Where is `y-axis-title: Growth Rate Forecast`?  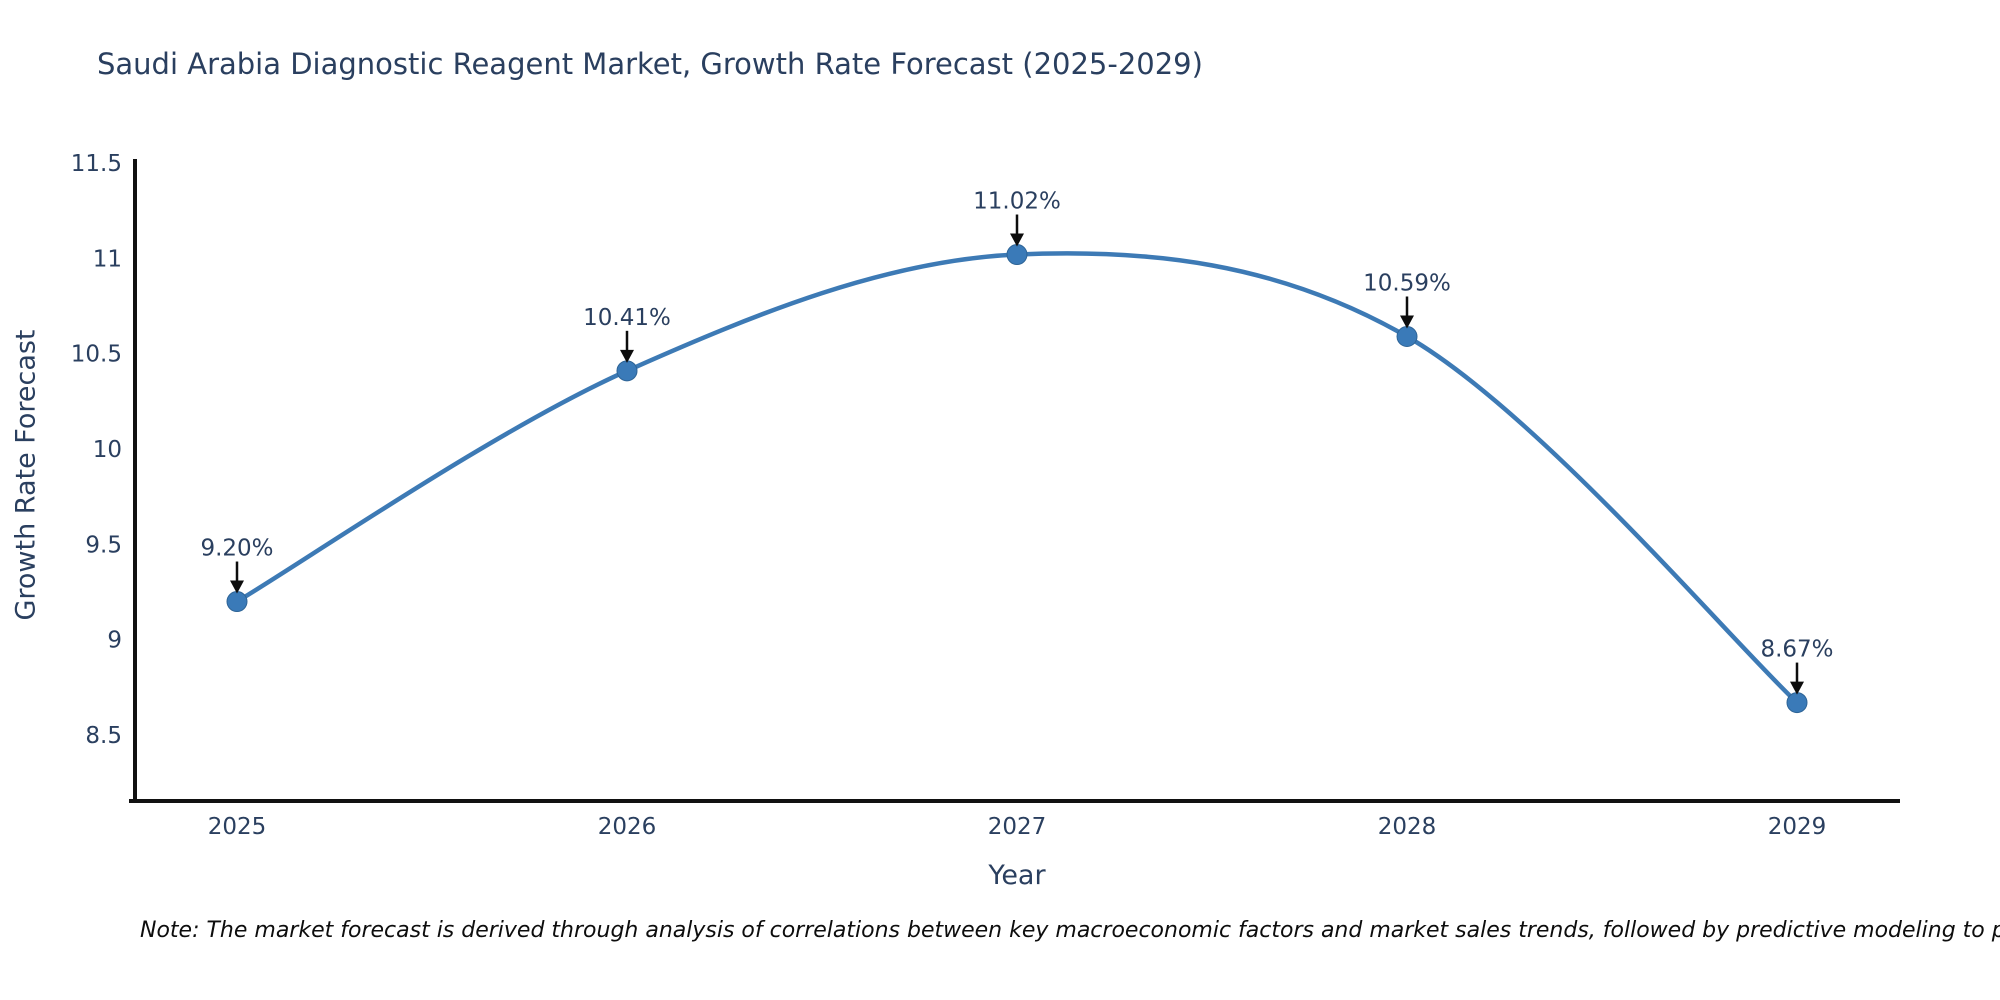
y-axis-title: Growth Rate Forecast is located at coordinates (26, 475).